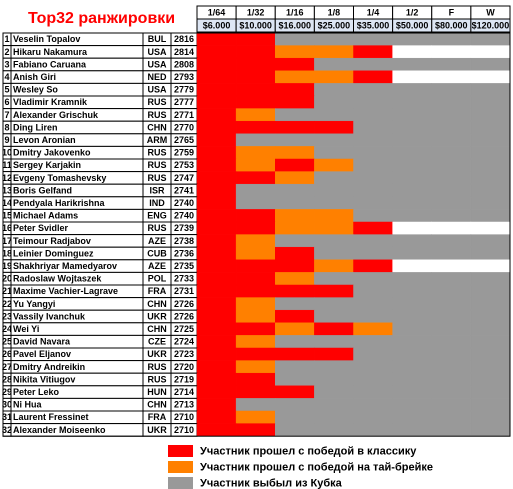 The width and height of the screenshot is (513, 489). I want to click on country: AZE, so click(157, 241).